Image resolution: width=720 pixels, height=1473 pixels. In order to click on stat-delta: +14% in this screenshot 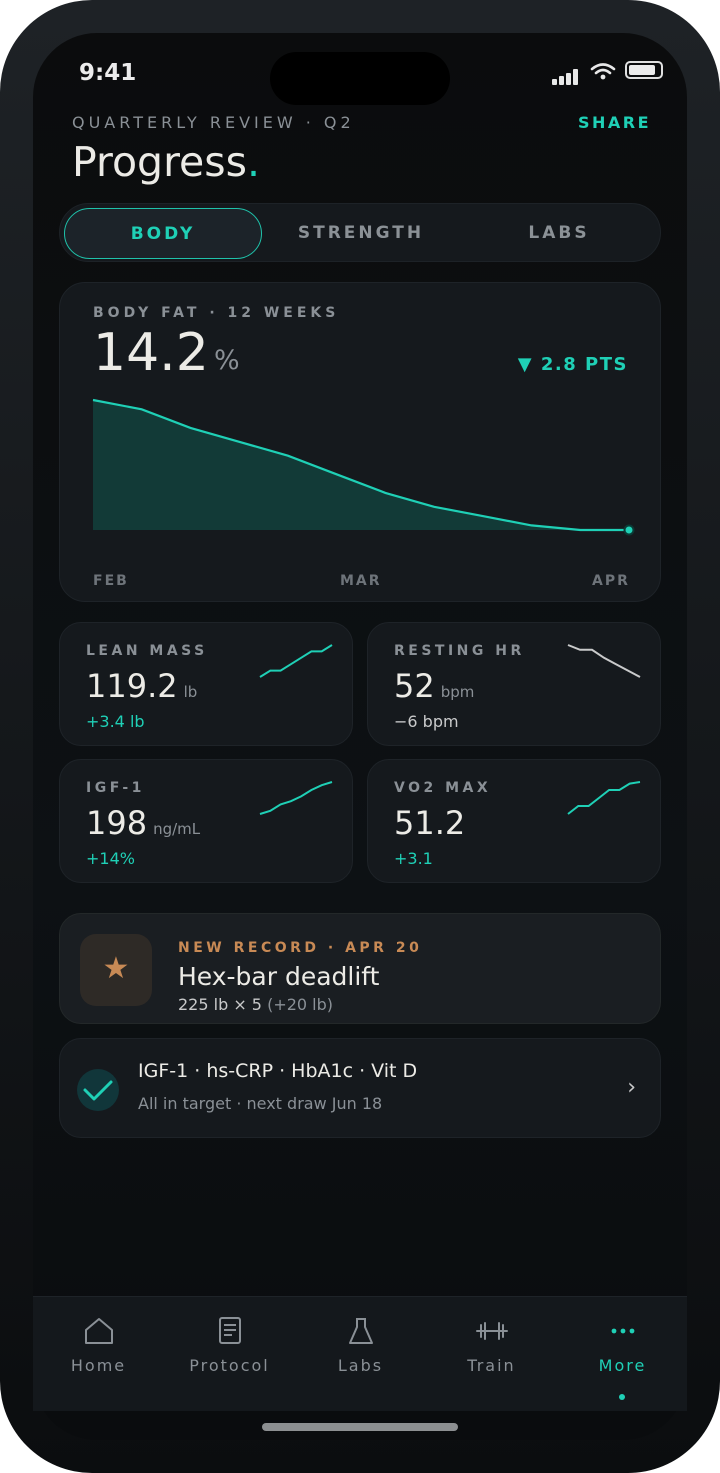, I will do `click(110, 858)`.